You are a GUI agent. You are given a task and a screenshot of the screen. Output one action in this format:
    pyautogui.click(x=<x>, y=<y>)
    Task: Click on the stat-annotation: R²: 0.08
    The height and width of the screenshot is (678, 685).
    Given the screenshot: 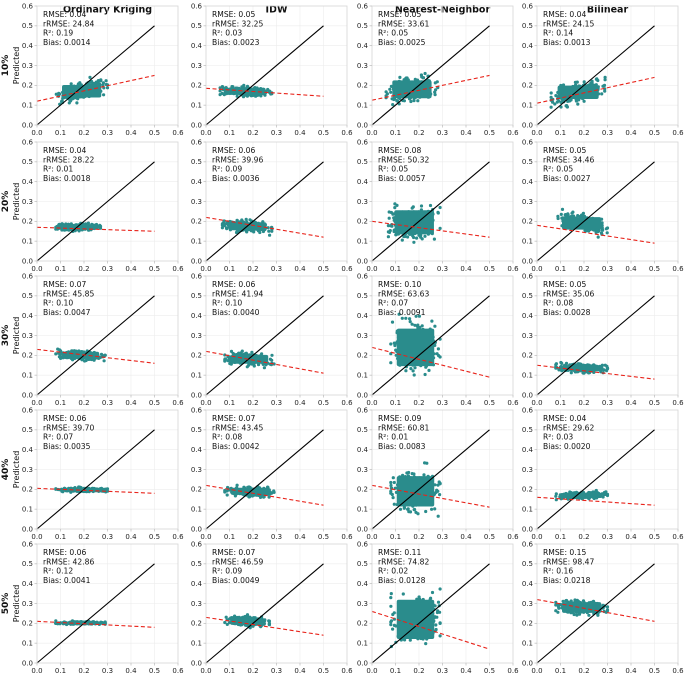 What is the action you would take?
    pyautogui.click(x=227, y=437)
    